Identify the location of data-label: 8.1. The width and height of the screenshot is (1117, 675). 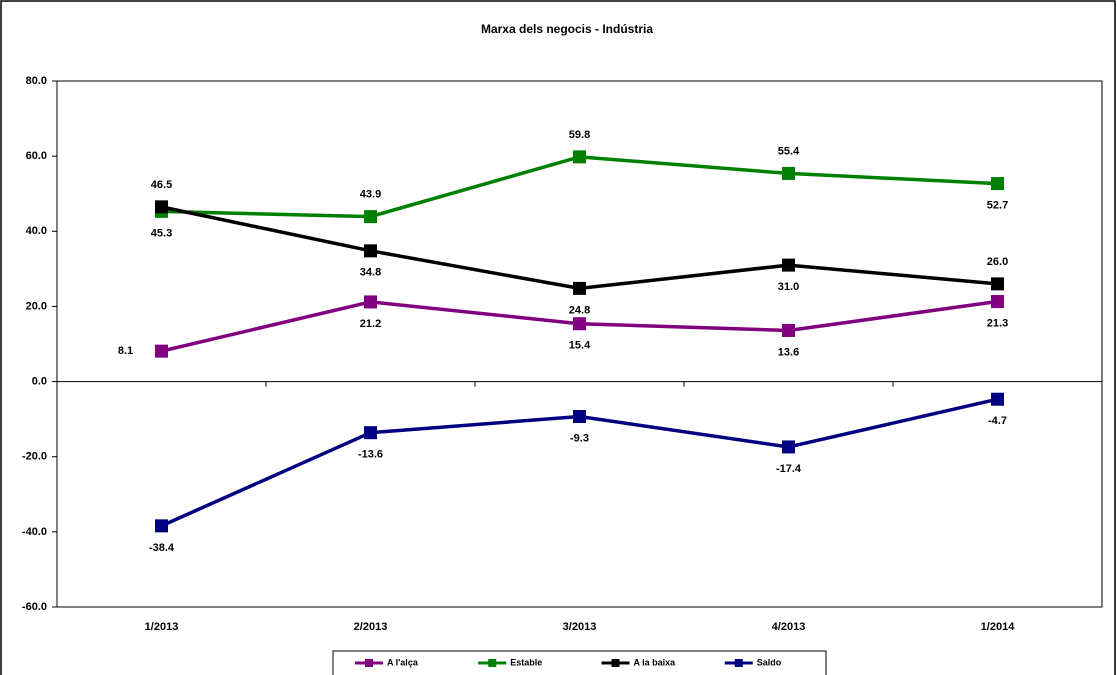
(125, 351).